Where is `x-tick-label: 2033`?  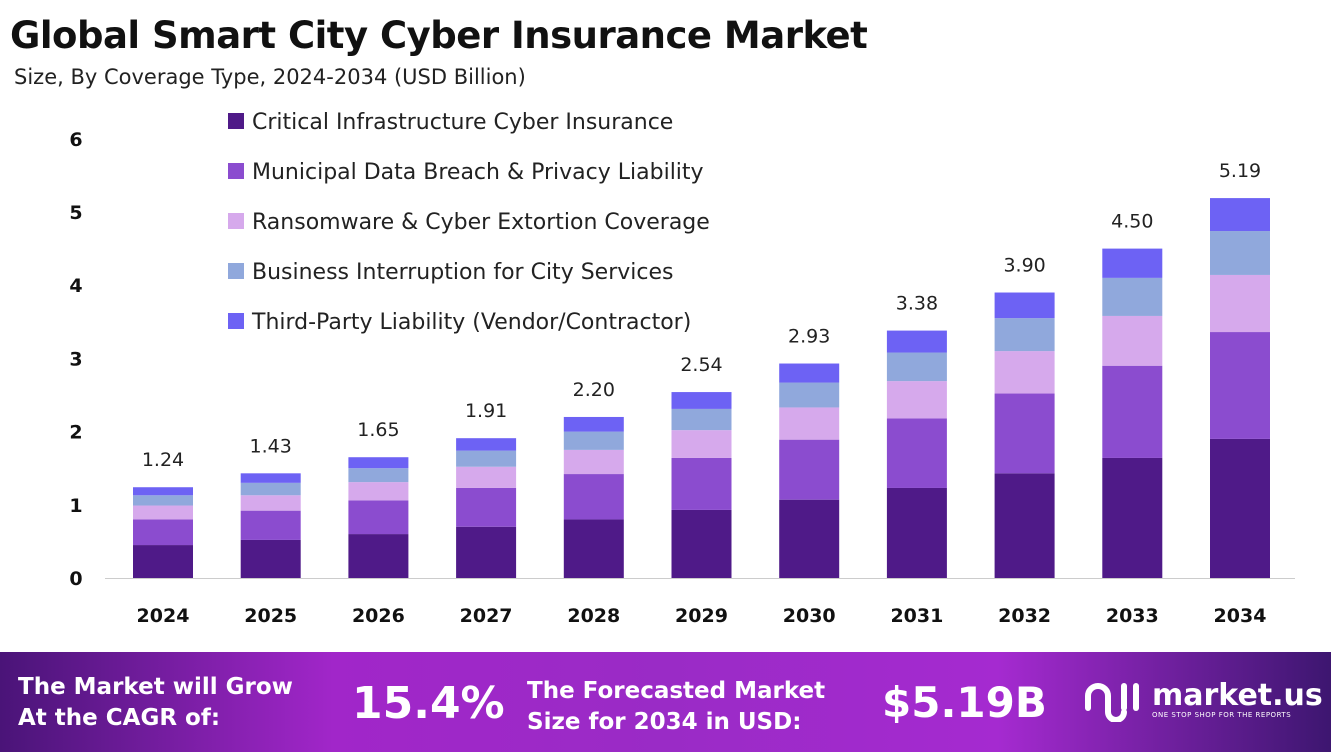 x-tick-label: 2033 is located at coordinates (1132, 616).